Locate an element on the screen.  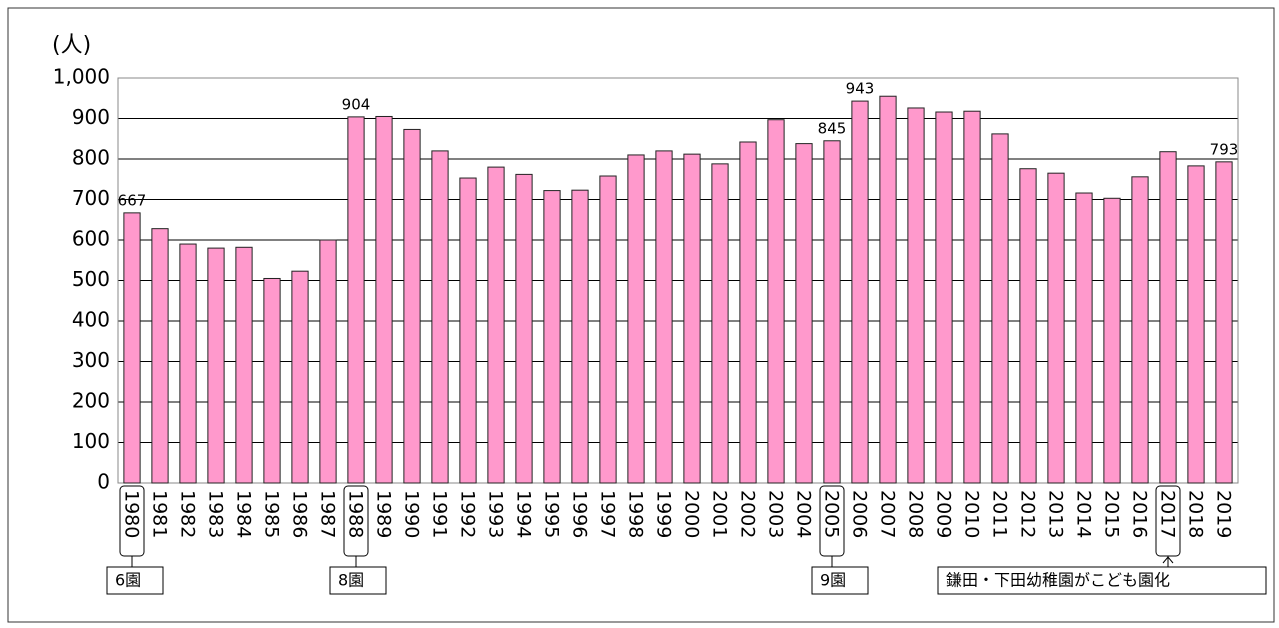
value-label: 793 is located at coordinates (1224, 149).